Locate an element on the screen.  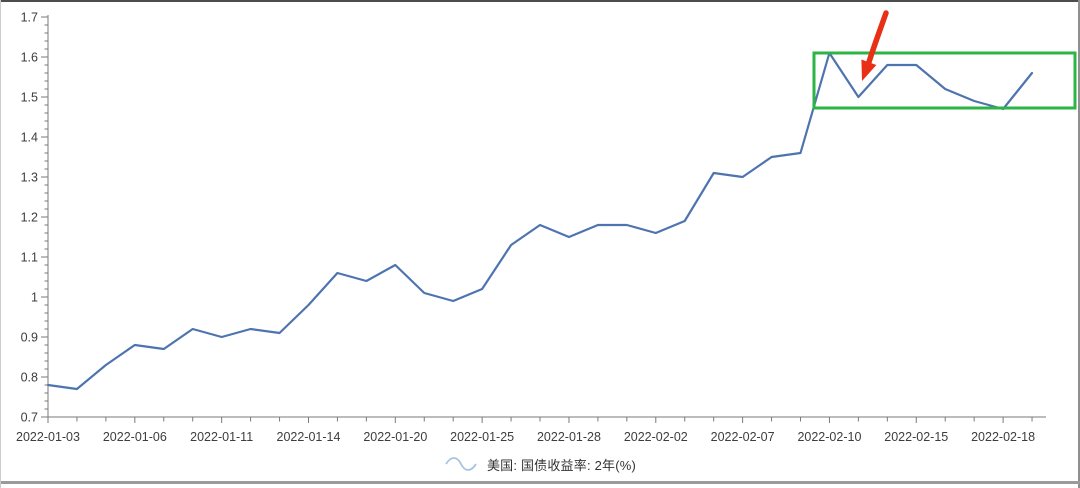
y-axis-tick-label: 0.7 is located at coordinates (29, 417).